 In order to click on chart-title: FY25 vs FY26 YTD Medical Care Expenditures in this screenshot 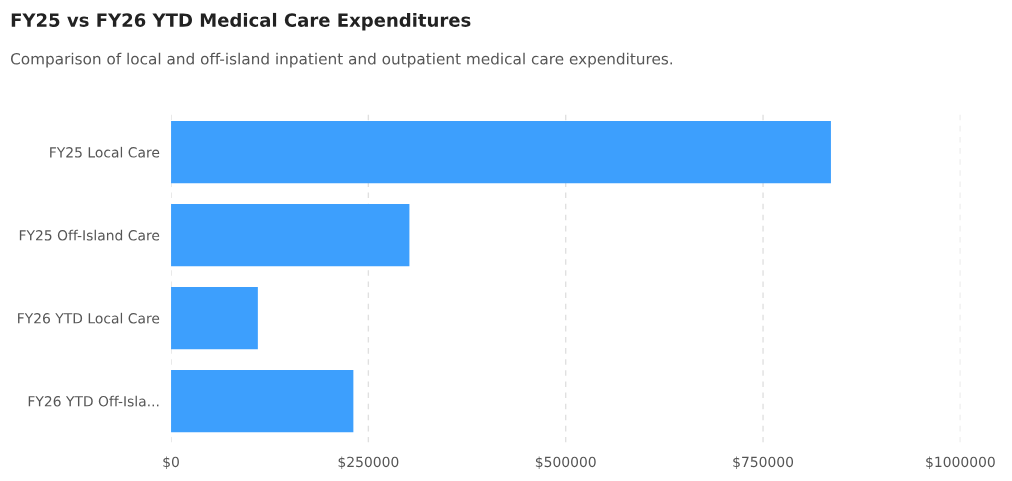, I will do `click(241, 21)`.